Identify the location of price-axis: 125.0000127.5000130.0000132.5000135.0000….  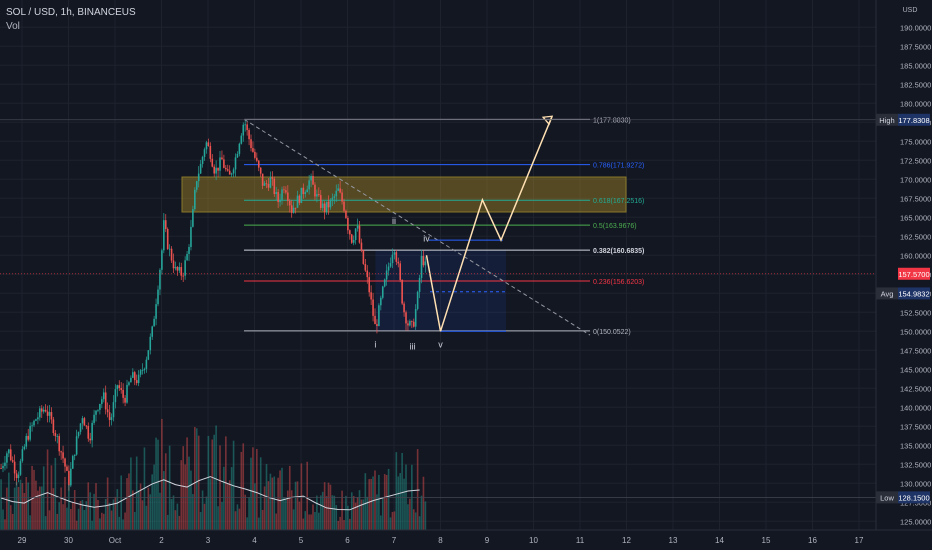
(915, 266).